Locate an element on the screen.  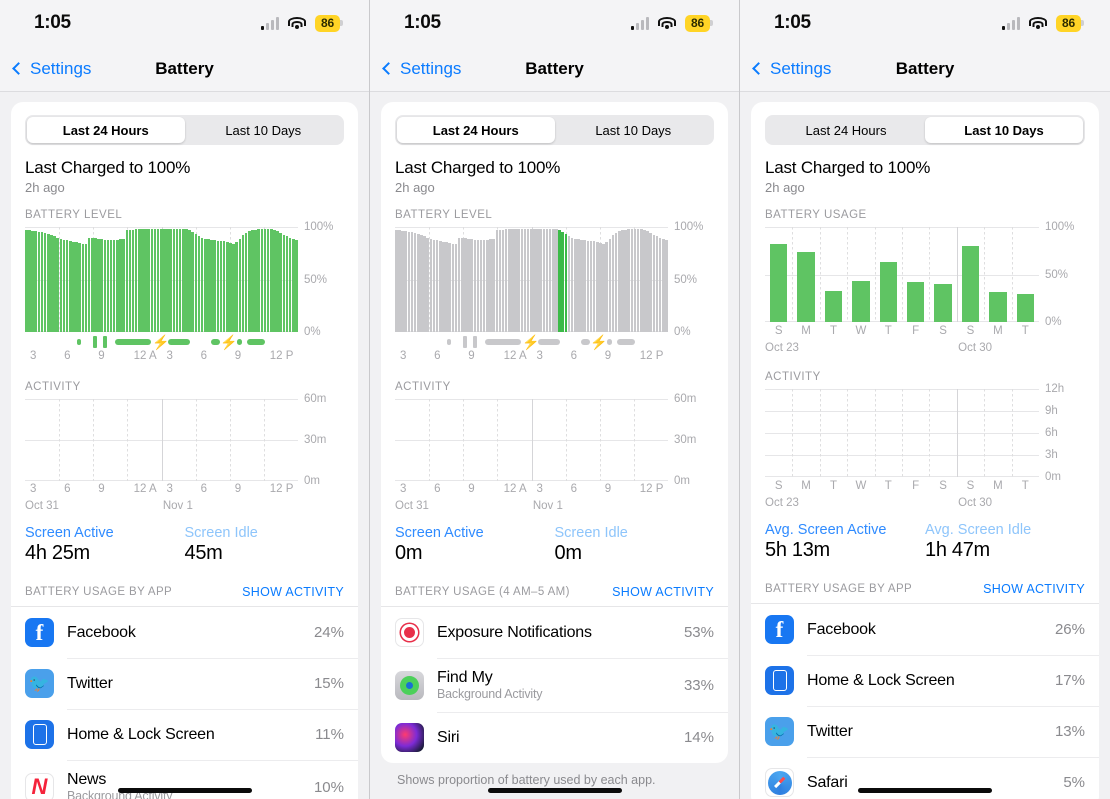
app-name: Find My Background Activity is located at coordinates (560, 685).